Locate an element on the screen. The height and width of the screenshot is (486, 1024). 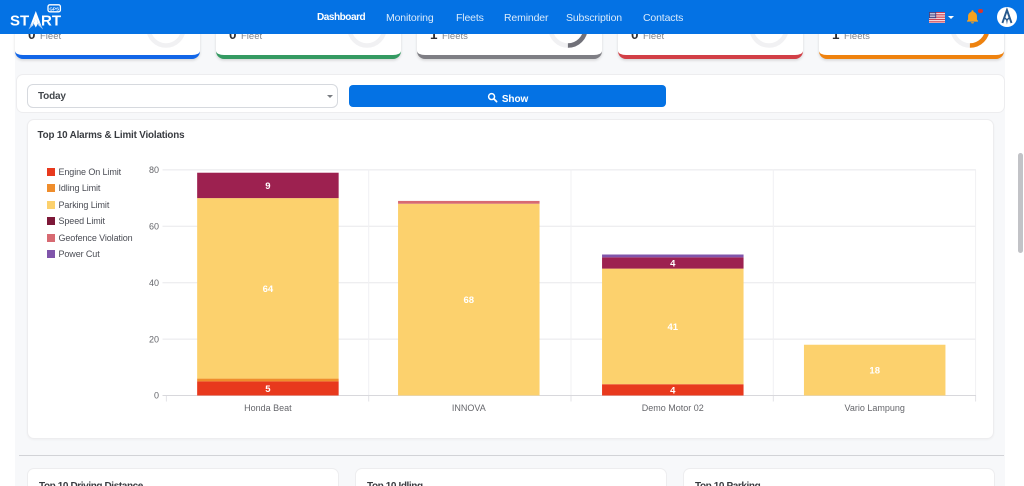
svg-text: 64 is located at coordinates (267, 288).